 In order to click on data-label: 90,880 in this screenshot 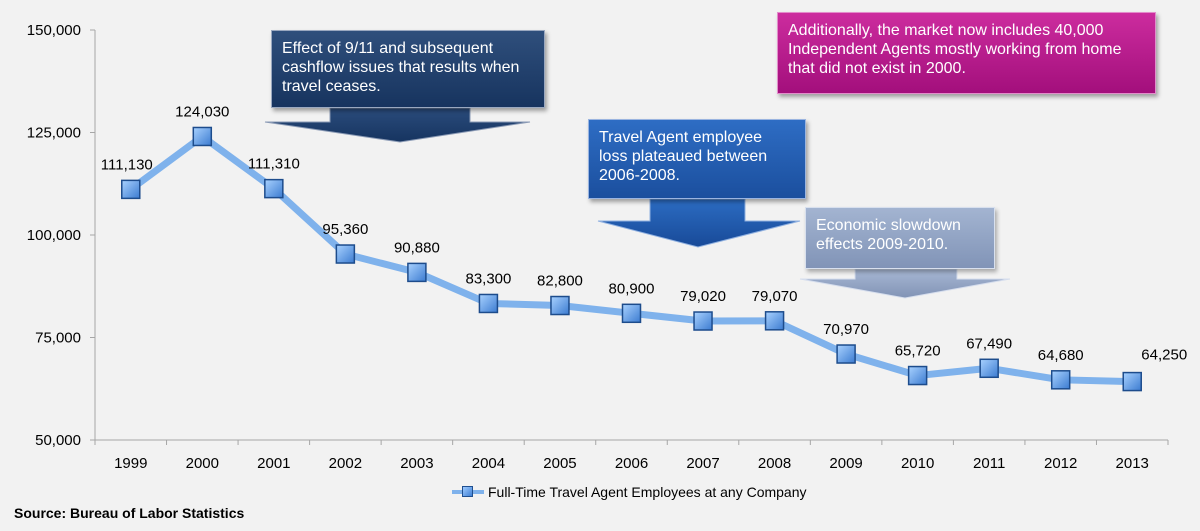, I will do `click(417, 247)`.